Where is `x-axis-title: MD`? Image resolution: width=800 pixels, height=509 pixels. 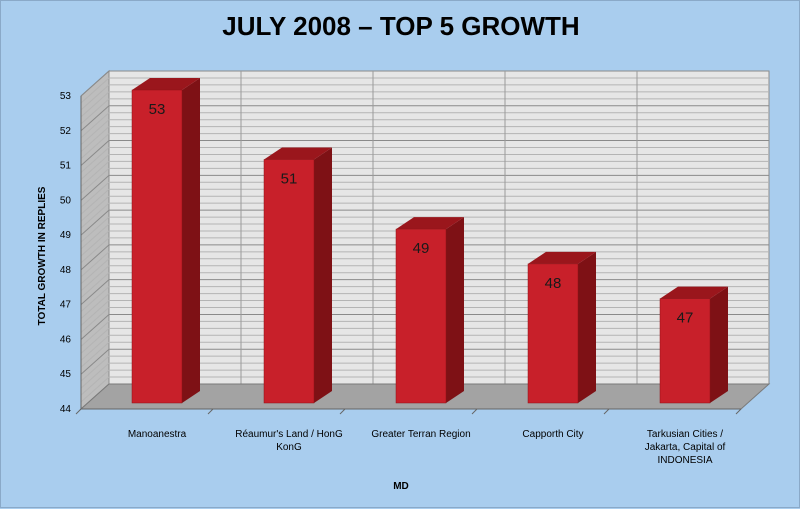 x-axis-title: MD is located at coordinates (401, 486).